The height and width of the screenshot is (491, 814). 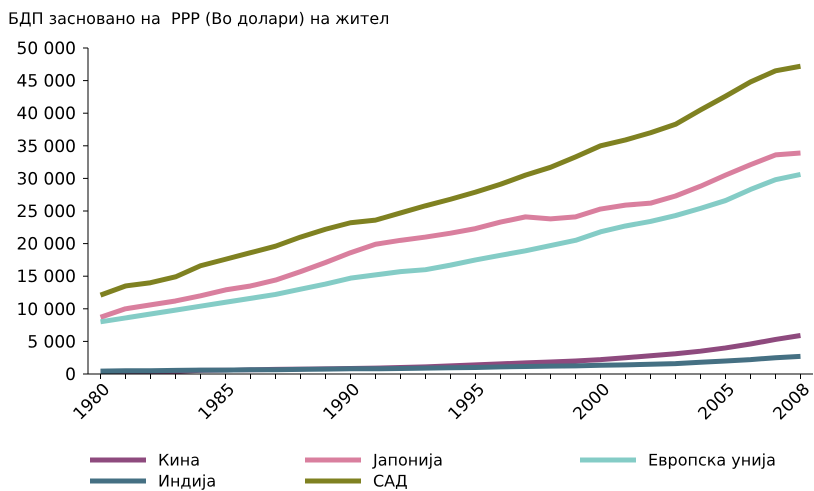 I want to click on y-tick-label: 15 000, so click(x=46, y=277).